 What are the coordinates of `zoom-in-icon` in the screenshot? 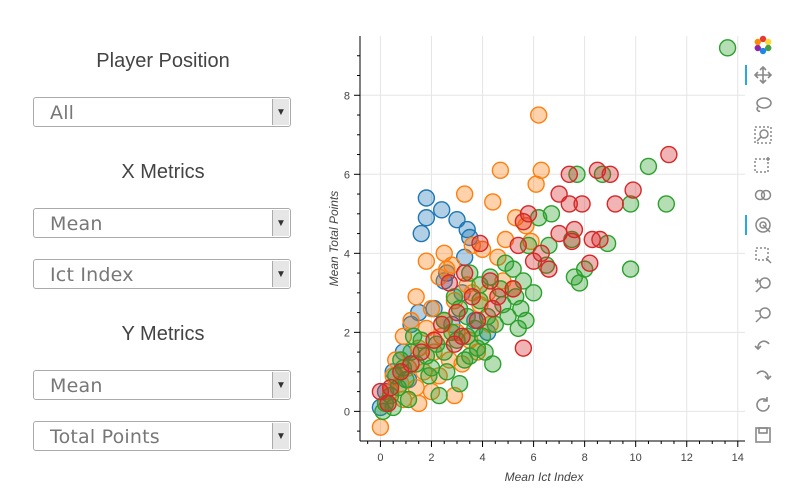 It's located at (763, 285).